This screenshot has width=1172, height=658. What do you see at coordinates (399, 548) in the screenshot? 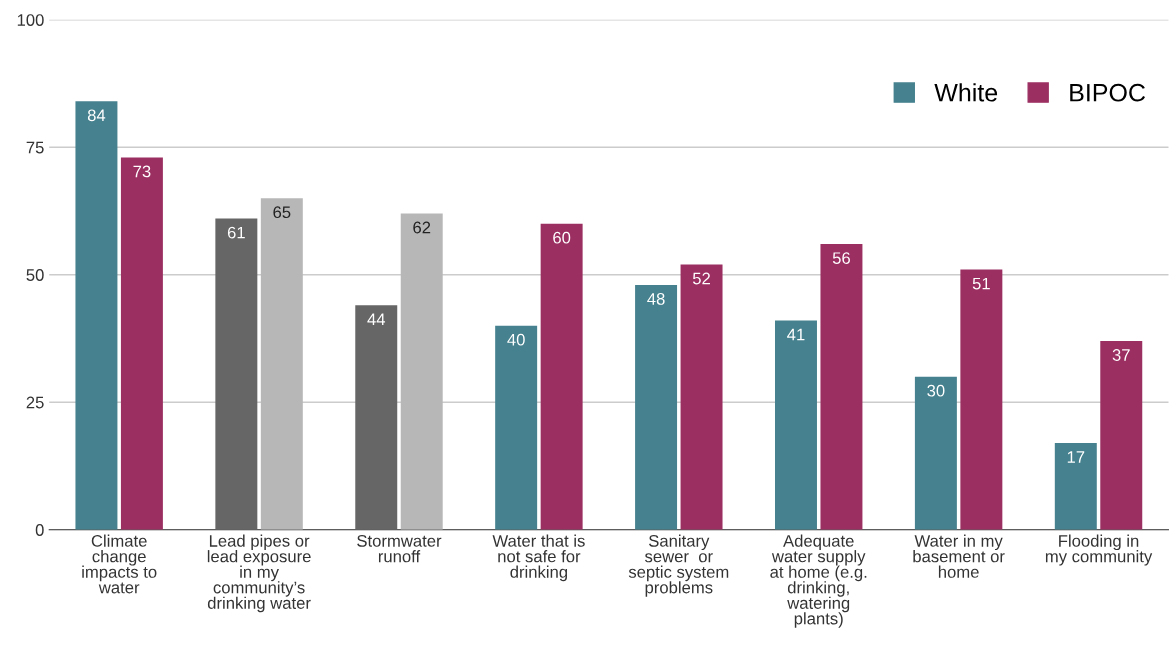
I see `x-tick-label: Stormwater runoff` at bounding box center [399, 548].